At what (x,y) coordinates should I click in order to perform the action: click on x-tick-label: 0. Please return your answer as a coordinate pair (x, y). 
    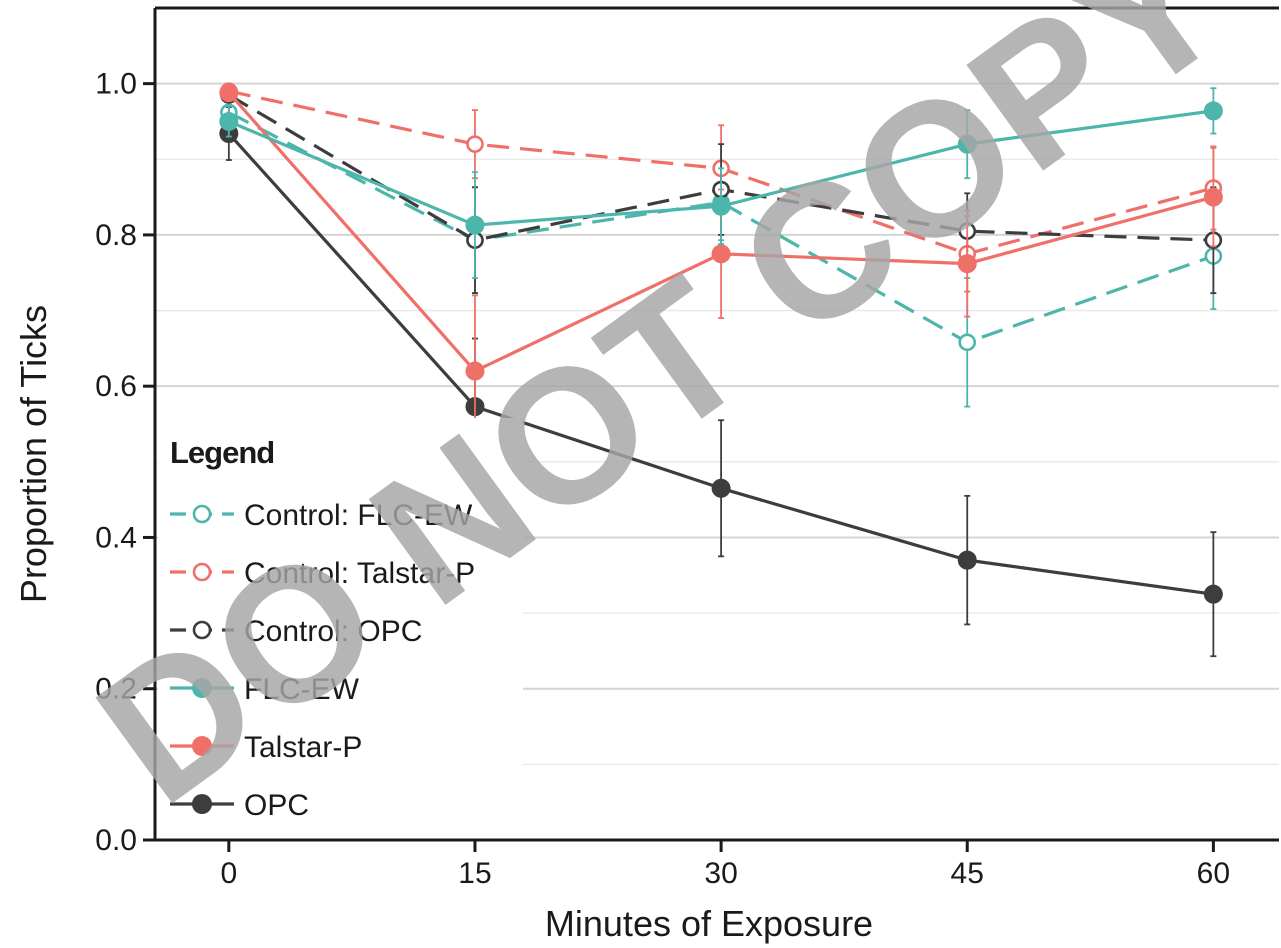
    Looking at the image, I should click on (228, 873).